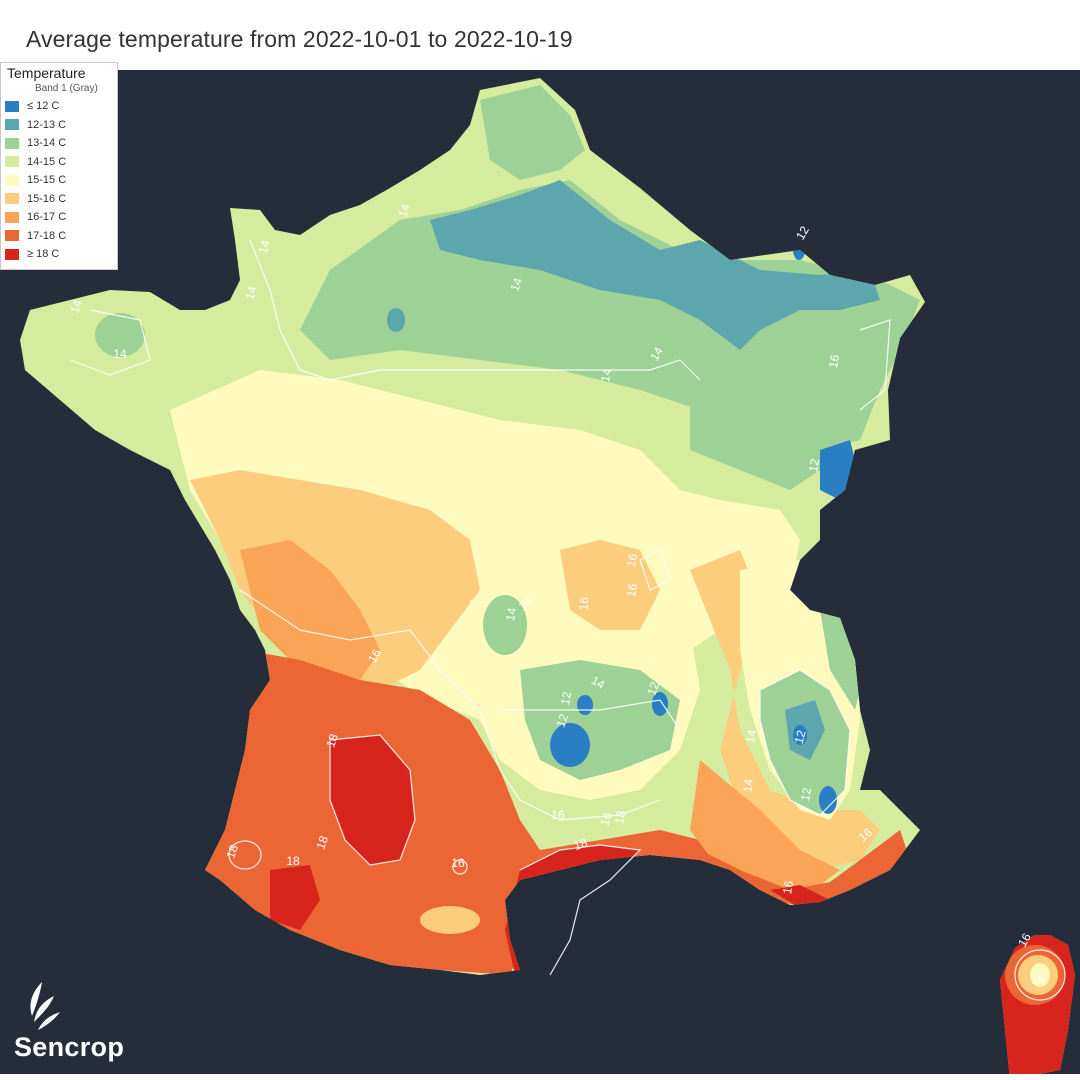  I want to click on legend-label: ≥ 18 C, so click(43, 254).